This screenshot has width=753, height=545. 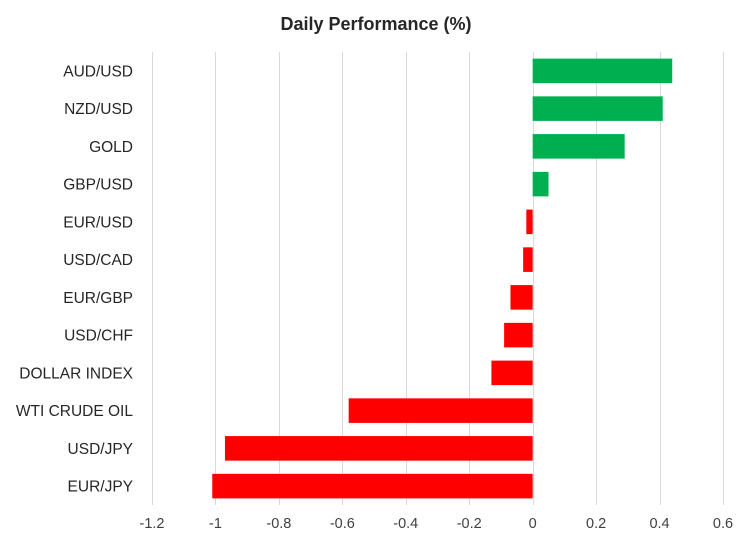 What do you see at coordinates (111, 147) in the screenshot?
I see `category-label: GOLD` at bounding box center [111, 147].